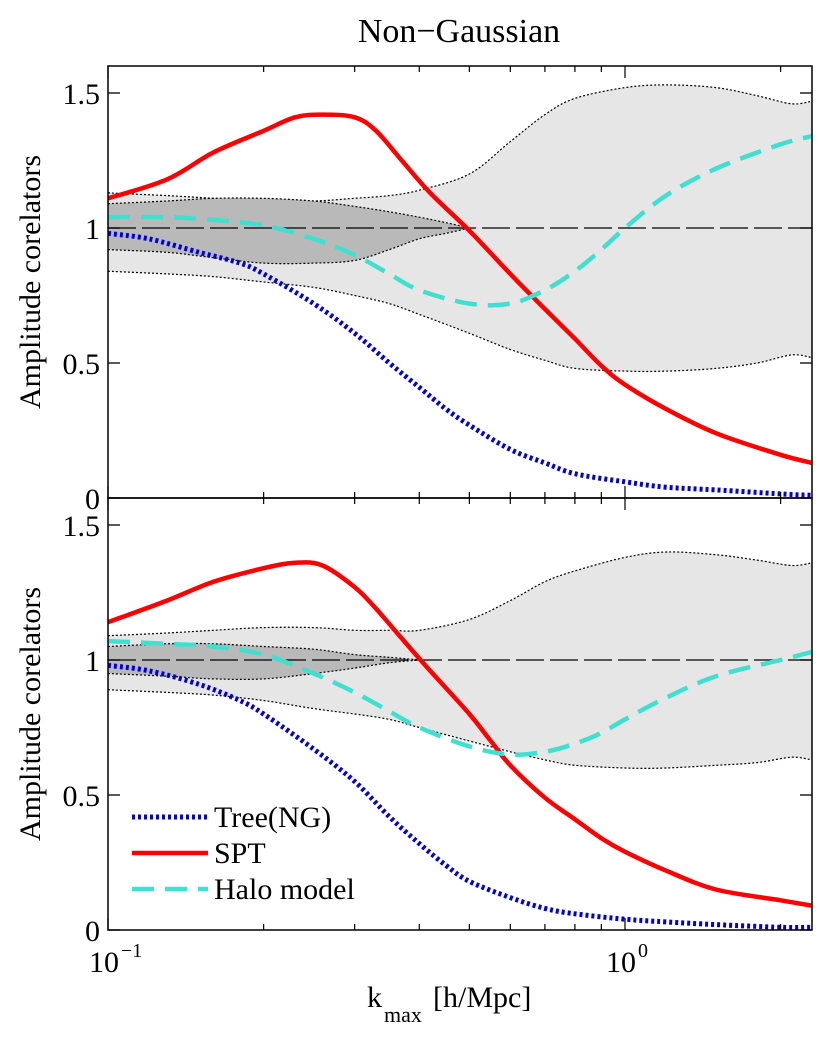 The image size is (830, 1041). Describe the element at coordinates (264, 651) in the screenshot. I see `inner-band-upper-edge` at that location.